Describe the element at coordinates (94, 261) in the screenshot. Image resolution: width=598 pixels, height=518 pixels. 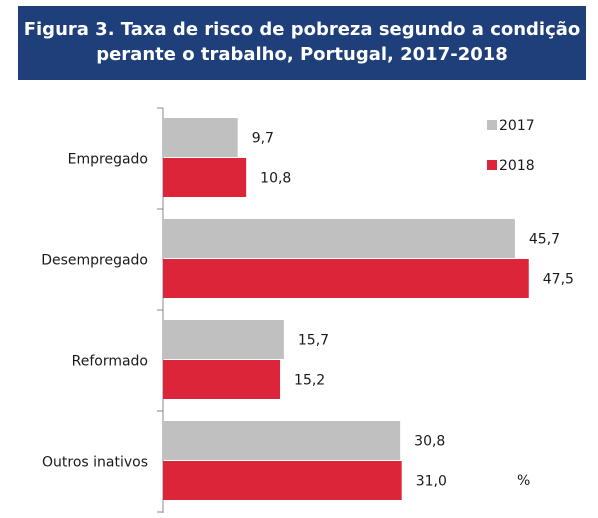
I see `category-label: Desempregado` at that location.